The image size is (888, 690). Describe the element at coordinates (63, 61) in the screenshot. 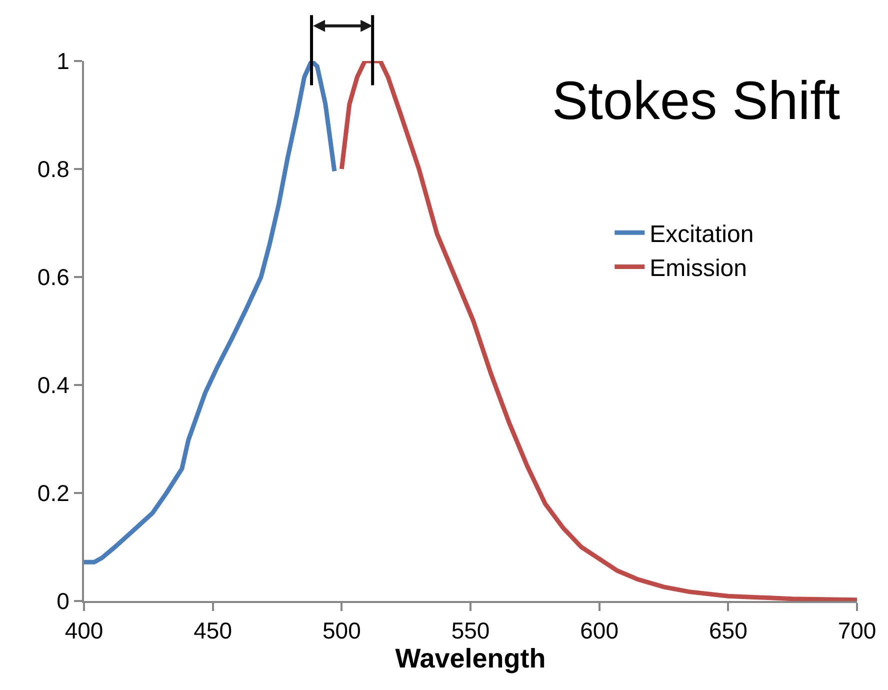

I see `y-tick-label: 1` at that location.